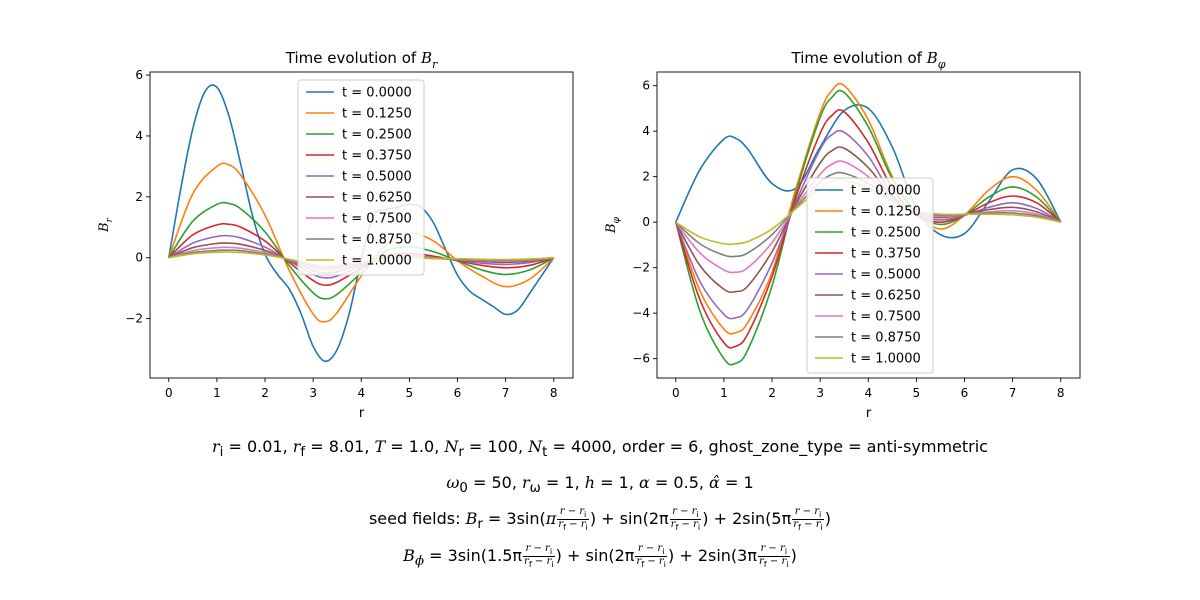 This screenshot has width=1200, height=600. Describe the element at coordinates (414, 519) in the screenshot. I see `seed-prefix: seed fields:` at that location.